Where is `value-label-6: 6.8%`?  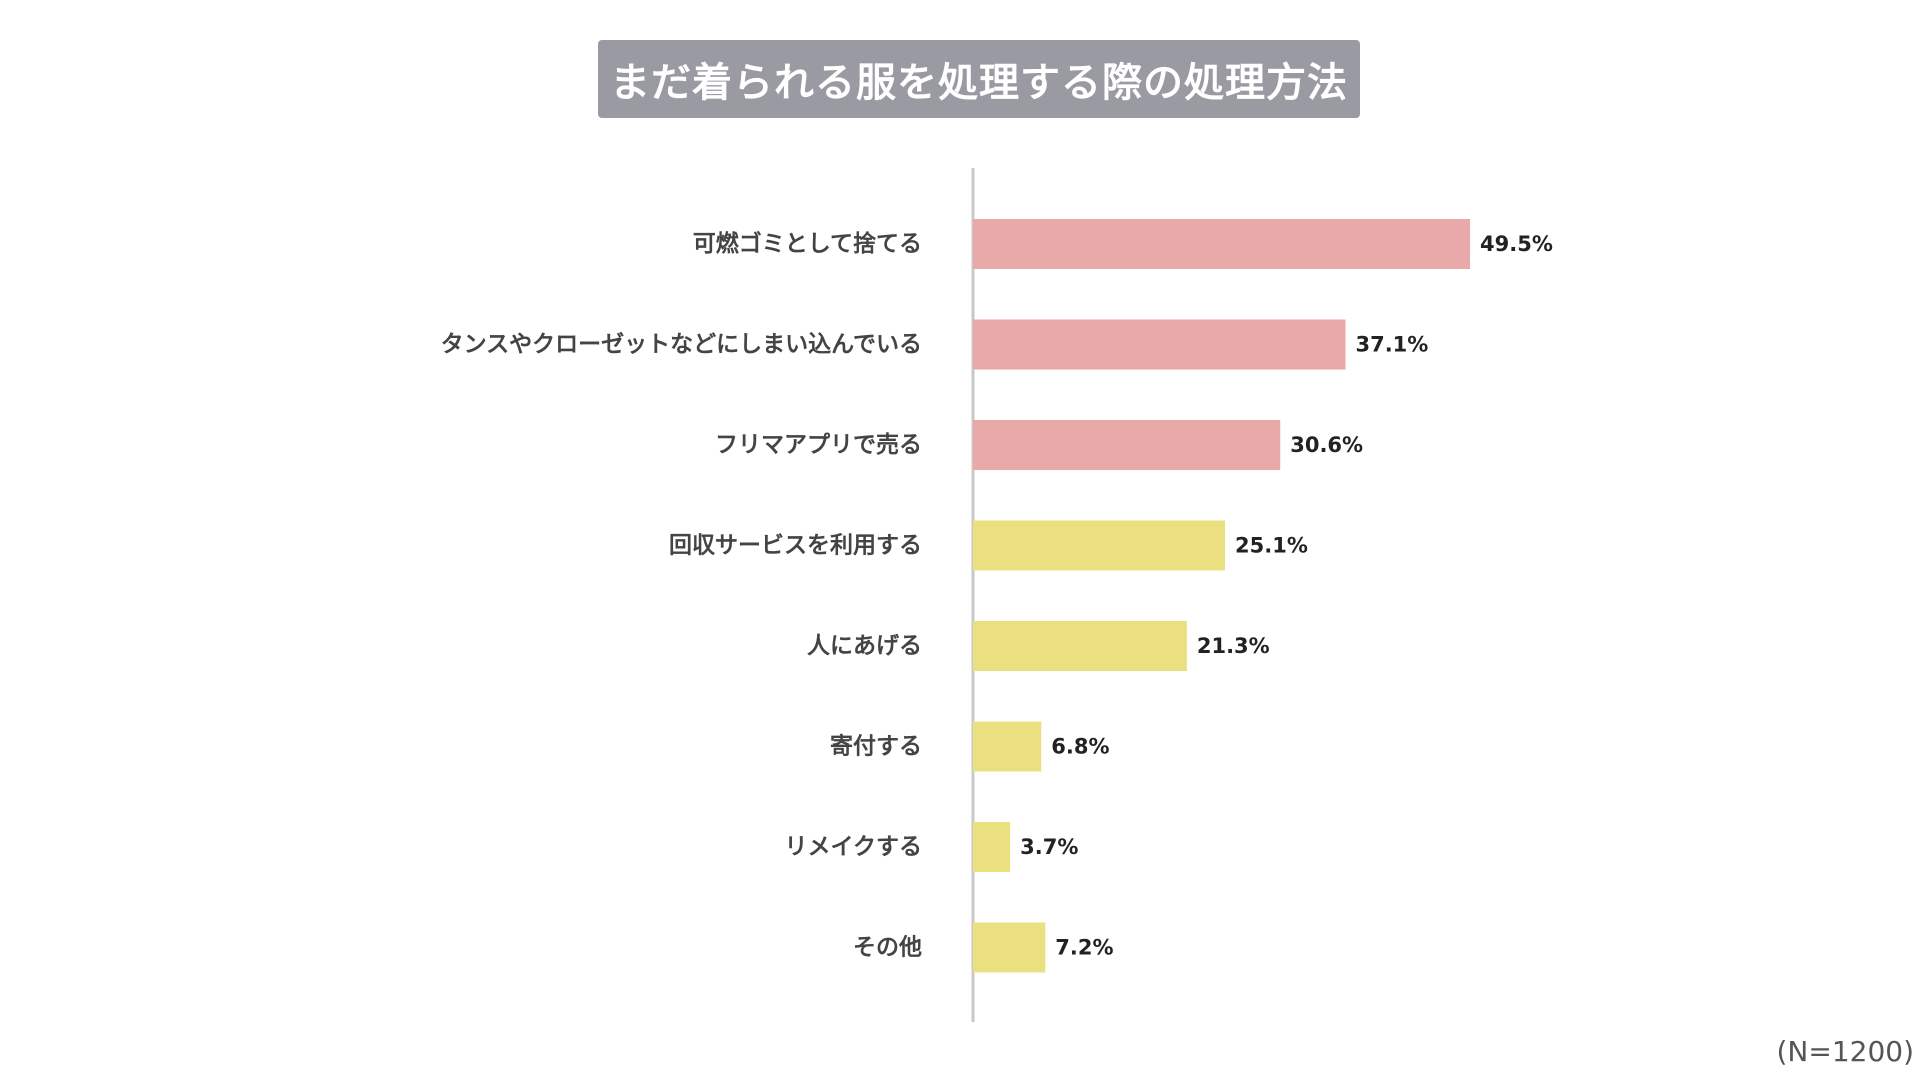 value-label-6: 6.8% is located at coordinates (1080, 747).